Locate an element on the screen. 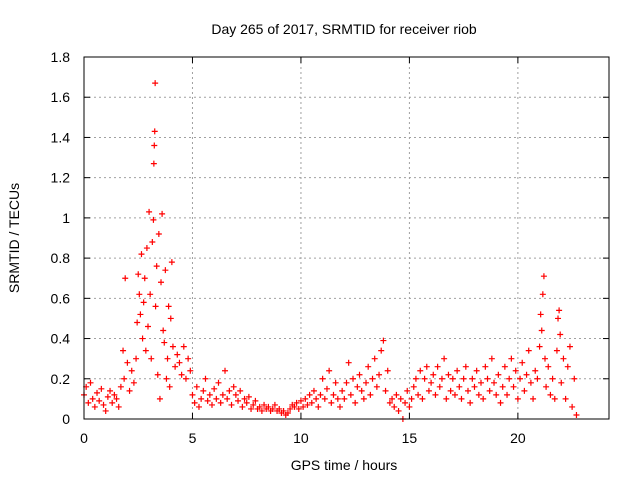  y-tick-label: 1.2 is located at coordinates (61, 178).